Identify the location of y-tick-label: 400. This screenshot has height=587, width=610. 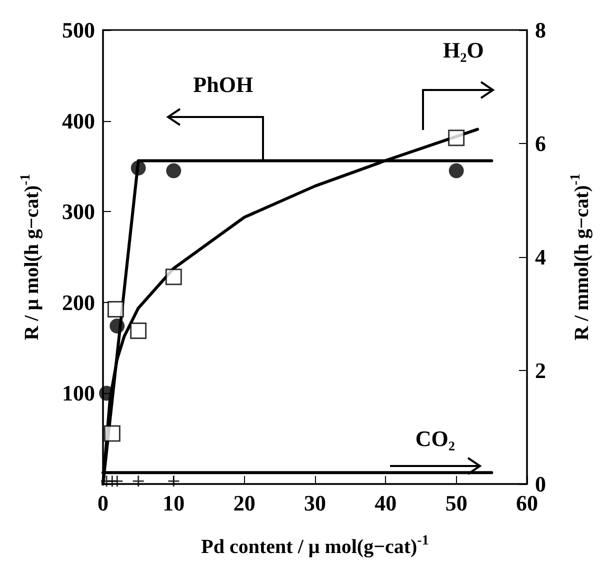
(78, 121).